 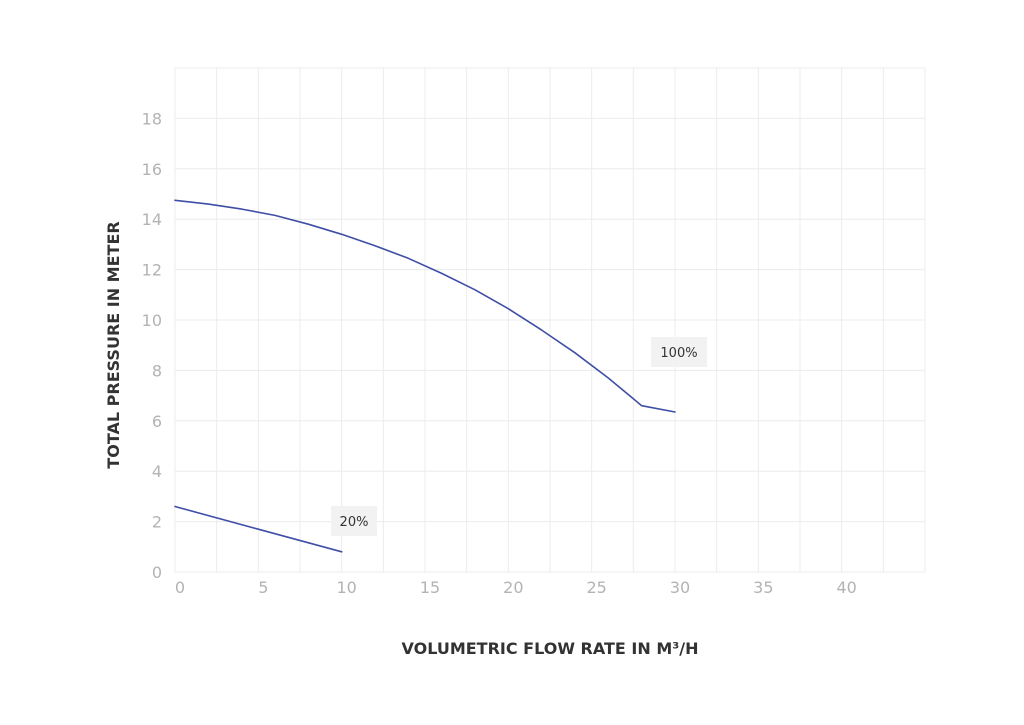 I want to click on x-tick-label: 10, so click(x=346, y=587).